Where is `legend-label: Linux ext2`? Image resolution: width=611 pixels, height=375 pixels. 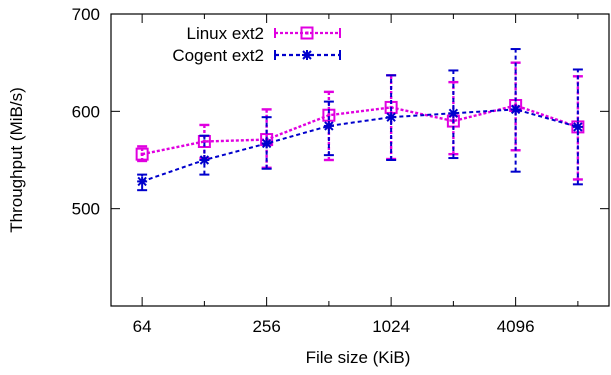 legend-label: Linux ext2 is located at coordinates (226, 33).